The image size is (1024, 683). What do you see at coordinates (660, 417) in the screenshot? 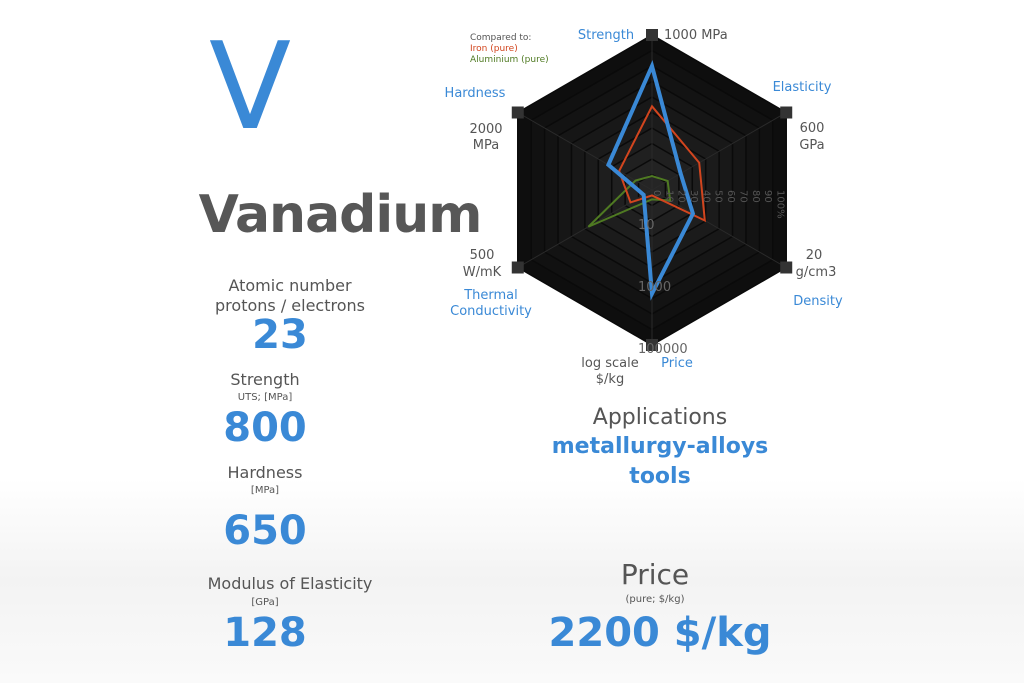
I see `applications-title: Applications` at bounding box center [660, 417].